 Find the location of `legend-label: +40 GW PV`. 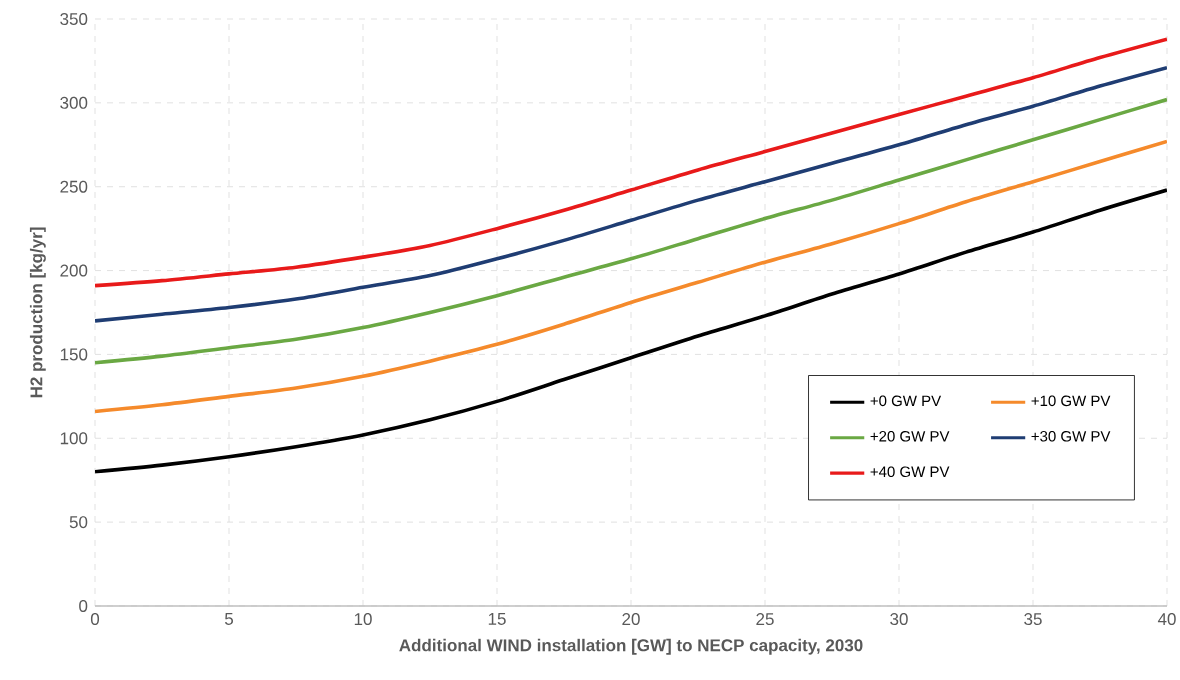

legend-label: +40 GW PV is located at coordinates (910, 472).